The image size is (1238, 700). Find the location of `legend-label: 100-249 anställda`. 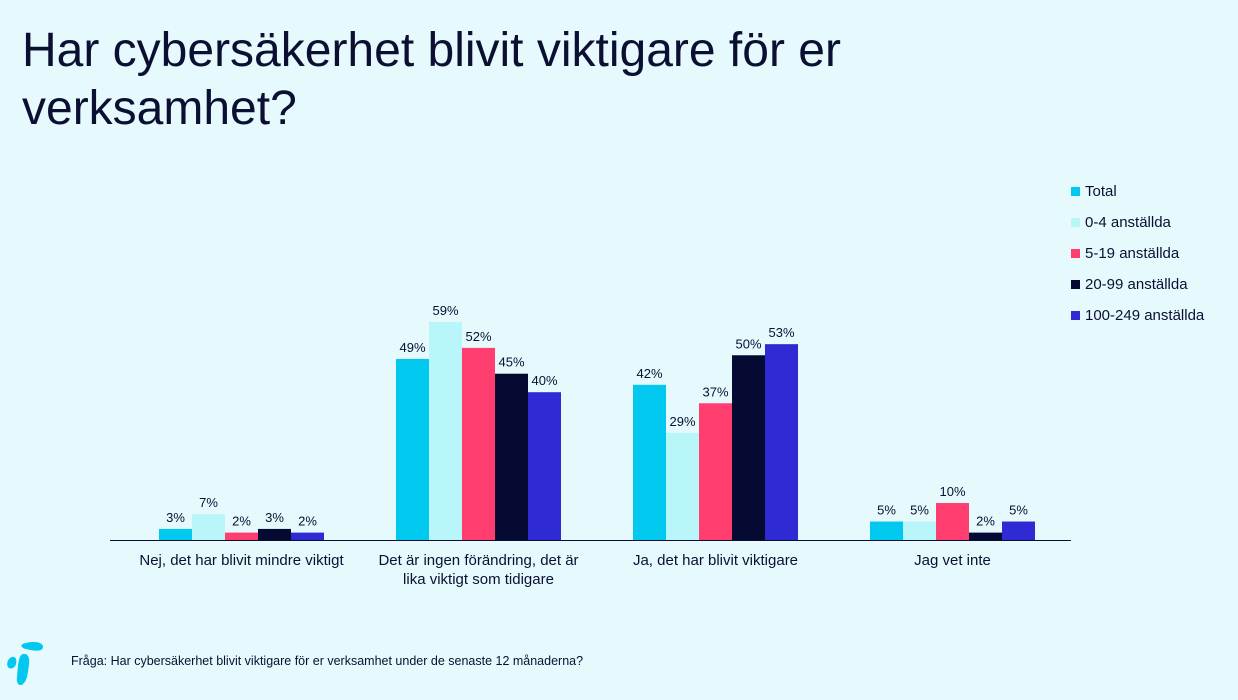

legend-label: 100-249 anställda is located at coordinates (1145, 315).